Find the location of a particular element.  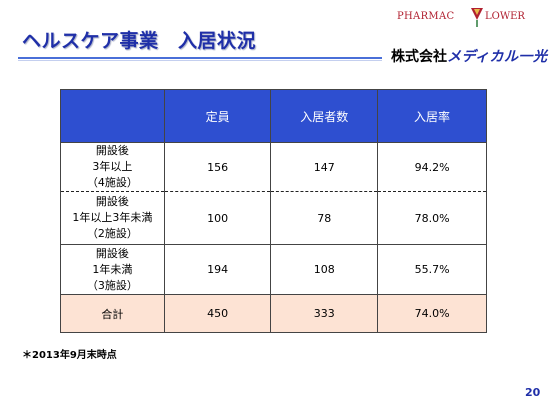

column-header-rate: 入居率 is located at coordinates (432, 116).